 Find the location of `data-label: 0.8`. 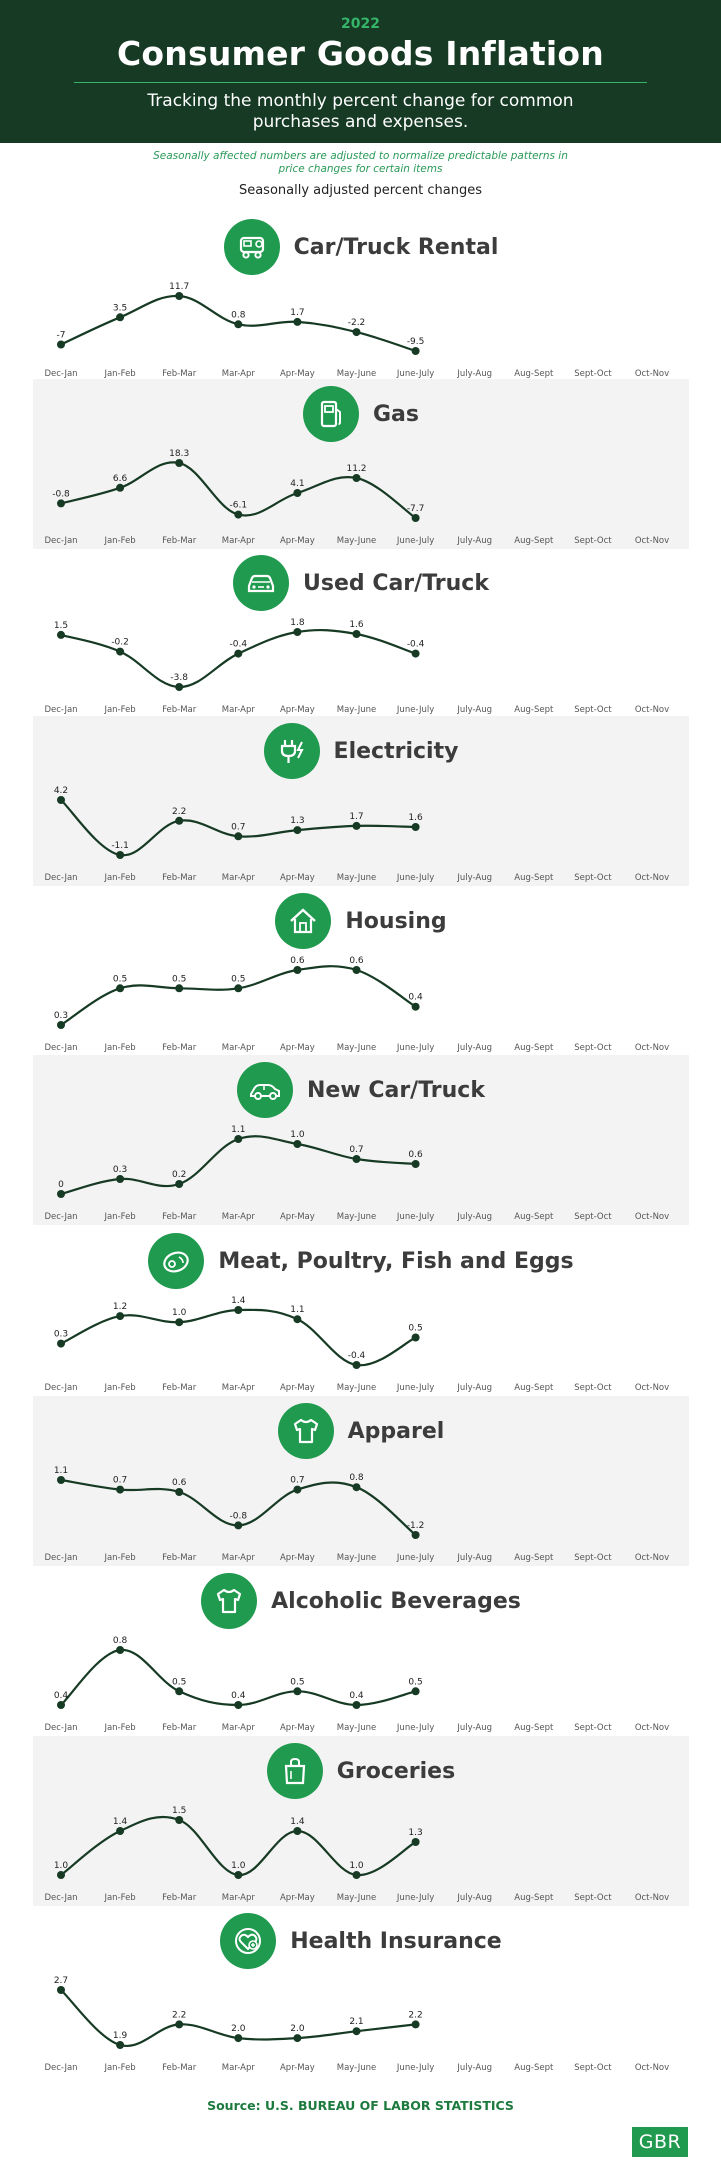

data-label: 0.8 is located at coordinates (238, 315).